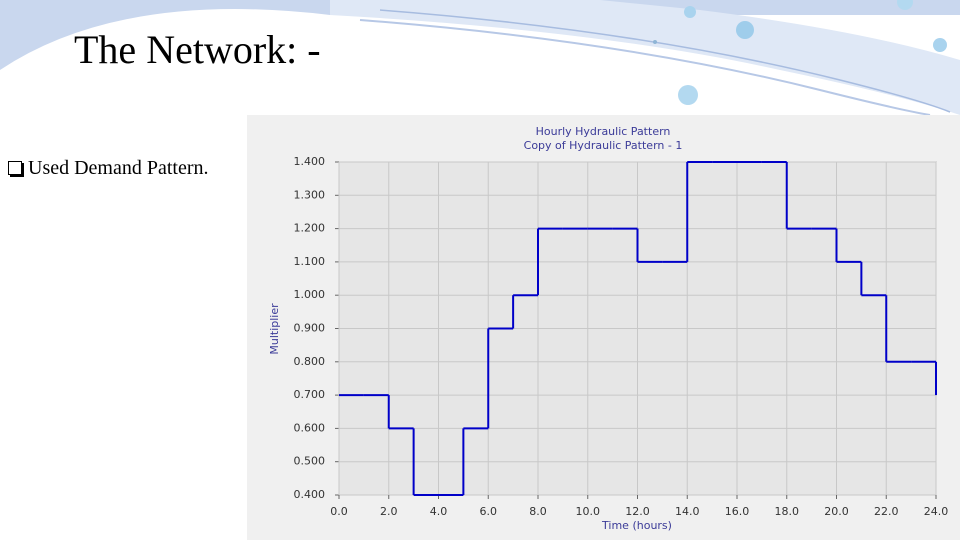 This screenshot has width=960, height=540. I want to click on x-tick-label: 0.0, so click(339, 511).